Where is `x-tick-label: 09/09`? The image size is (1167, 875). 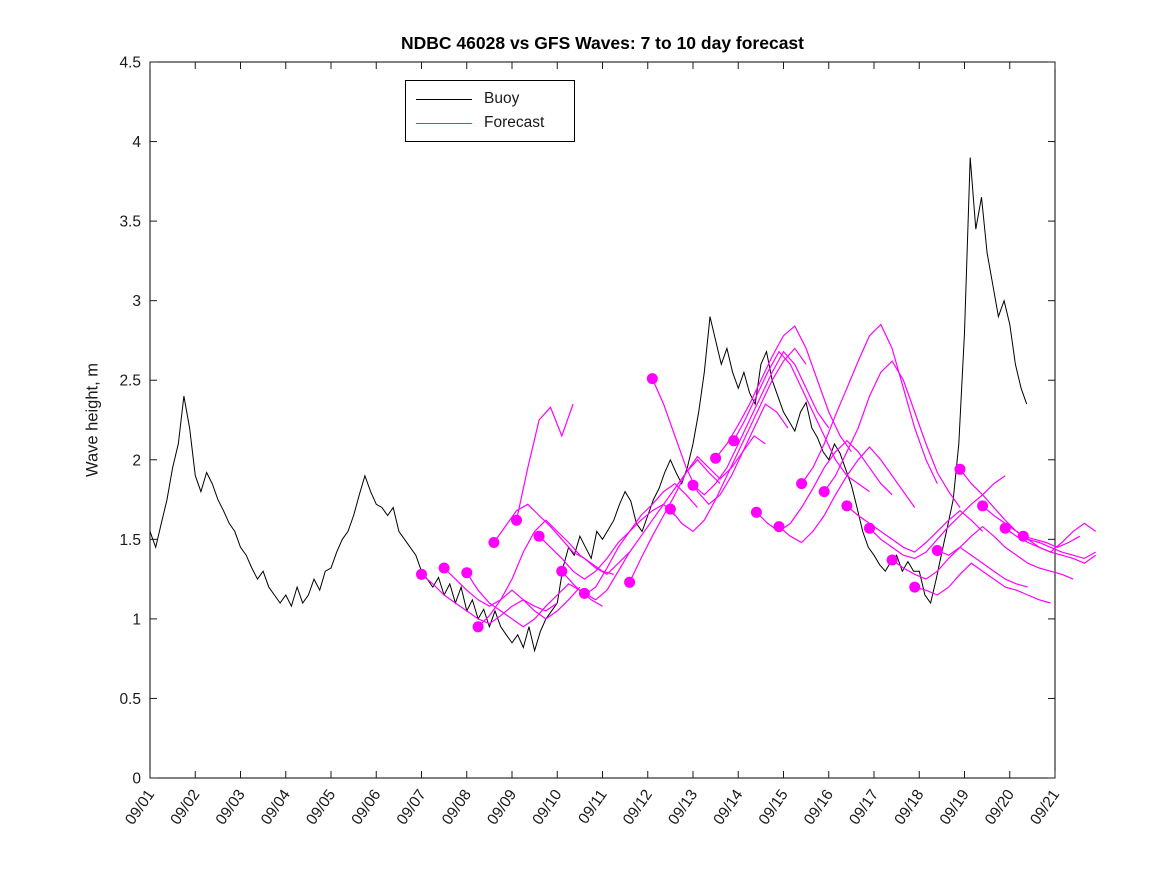 x-tick-label: 09/09 is located at coordinates (502, 808).